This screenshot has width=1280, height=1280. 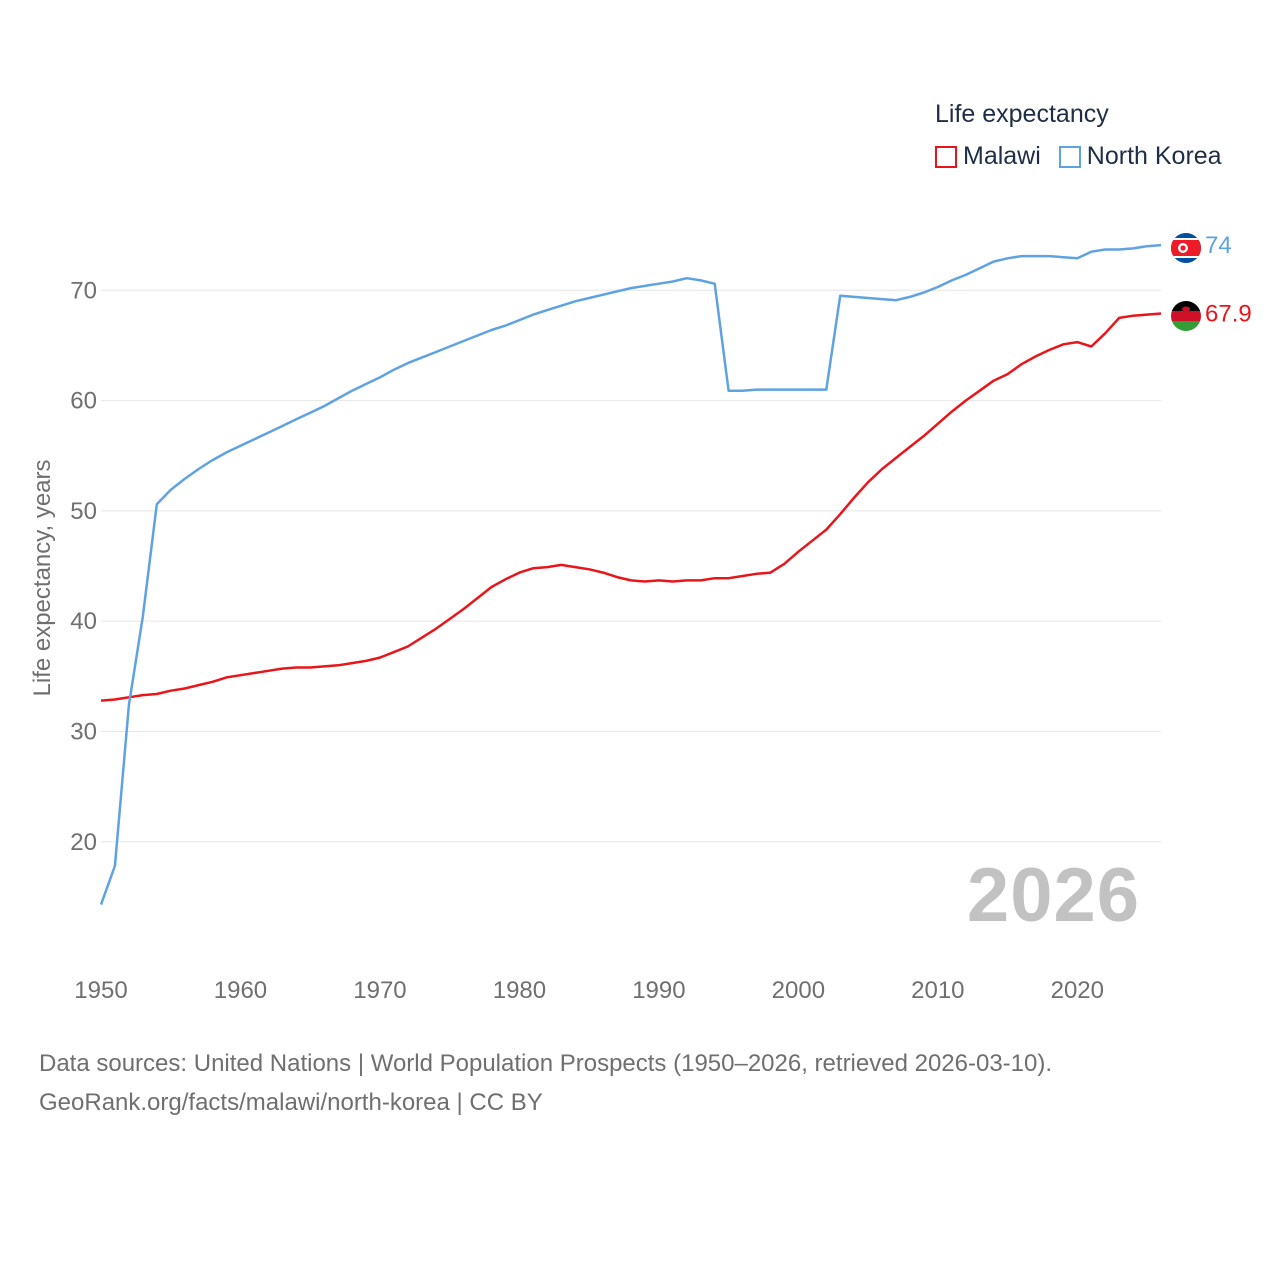 What do you see at coordinates (1218, 245) in the screenshot?
I see `end-label-north-korea: 74` at bounding box center [1218, 245].